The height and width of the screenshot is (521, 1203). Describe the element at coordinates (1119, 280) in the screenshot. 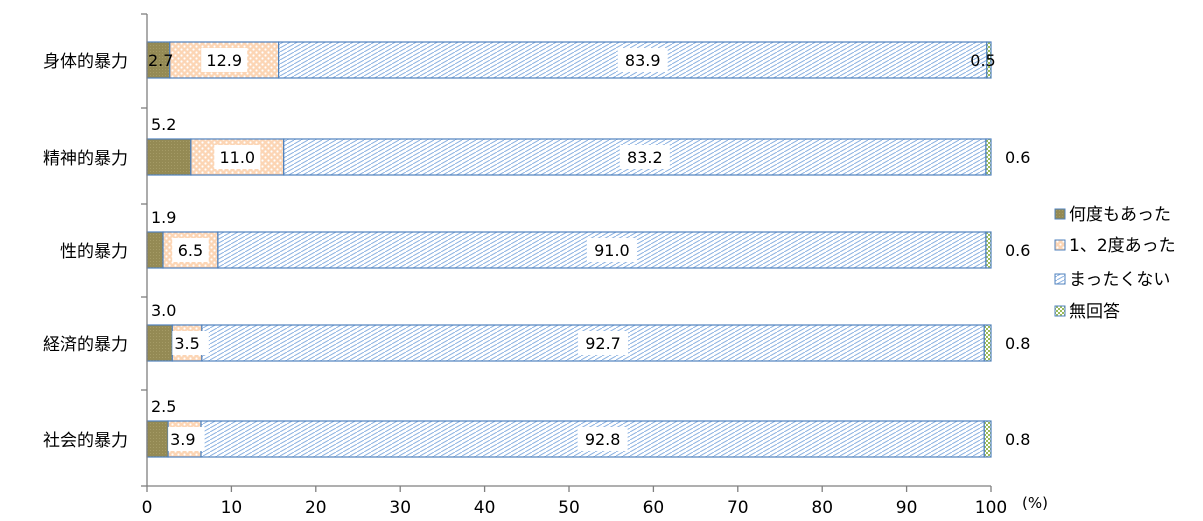

I see `legend-label: まったくない` at that location.